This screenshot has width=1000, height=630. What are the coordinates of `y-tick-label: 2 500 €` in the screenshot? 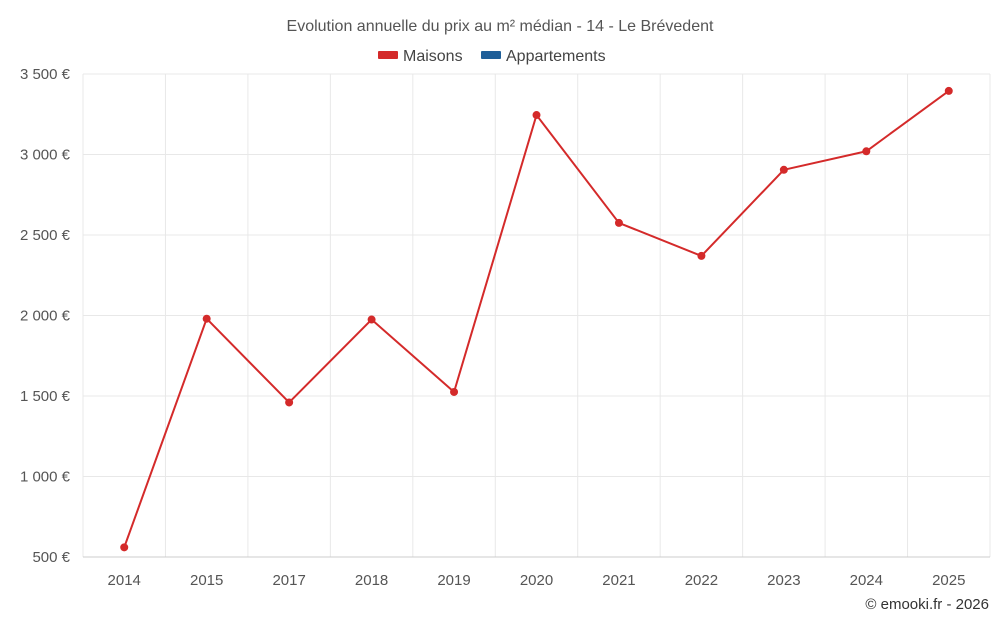 It's located at (45, 235).